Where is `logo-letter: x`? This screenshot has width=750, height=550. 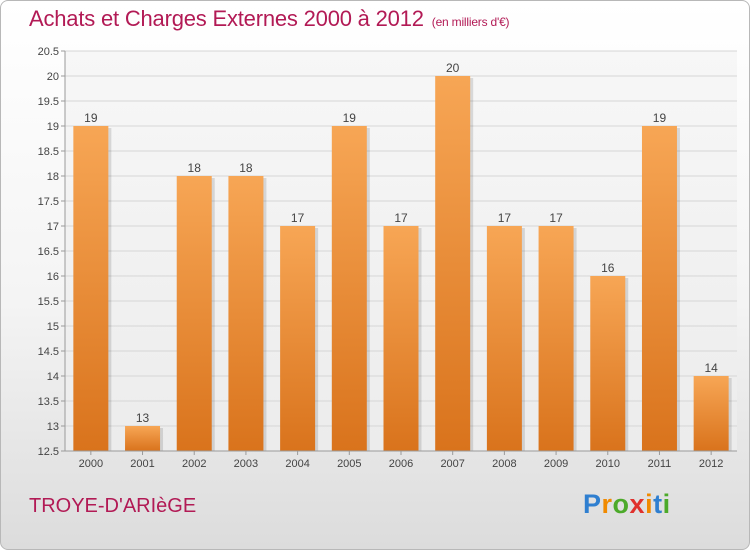
logo-letter: x is located at coordinates (637, 504).